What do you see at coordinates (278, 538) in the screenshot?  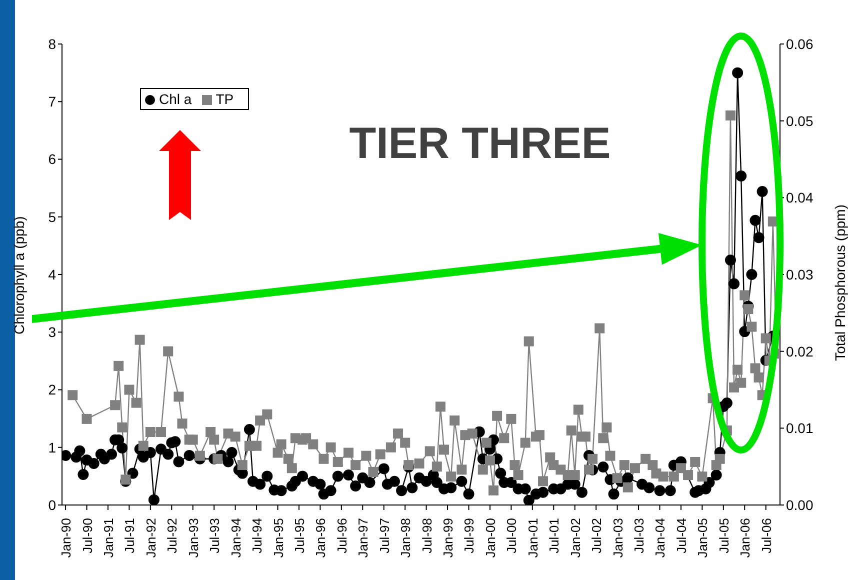 I see `x-tick-label: Jan-95` at bounding box center [278, 538].